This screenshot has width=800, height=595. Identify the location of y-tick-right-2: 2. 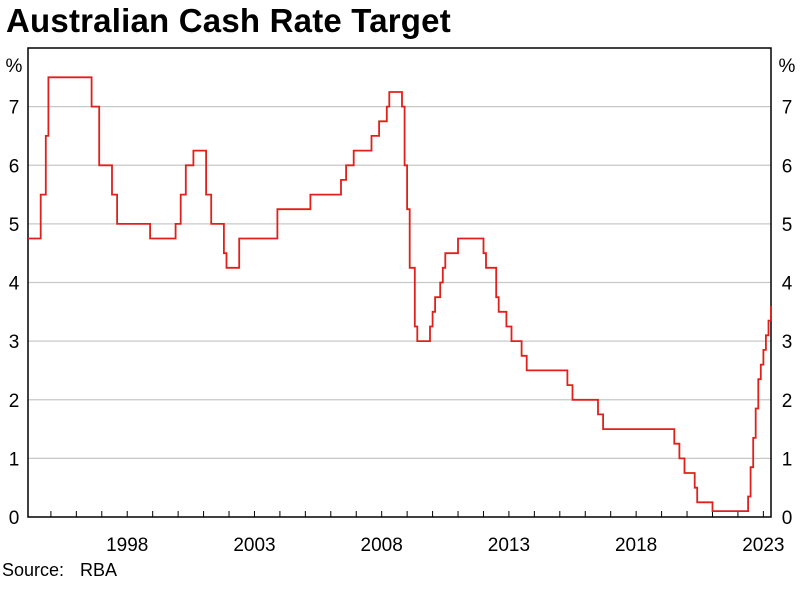
(787, 401).